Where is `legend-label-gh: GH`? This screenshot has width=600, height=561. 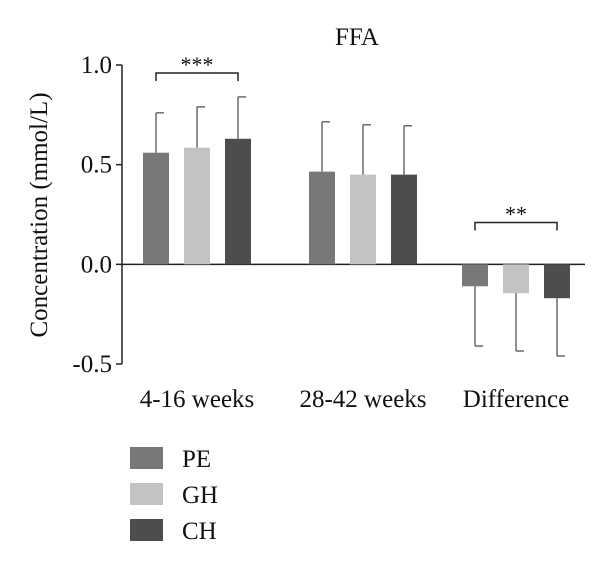
legend-label-gh: GH is located at coordinates (200, 495).